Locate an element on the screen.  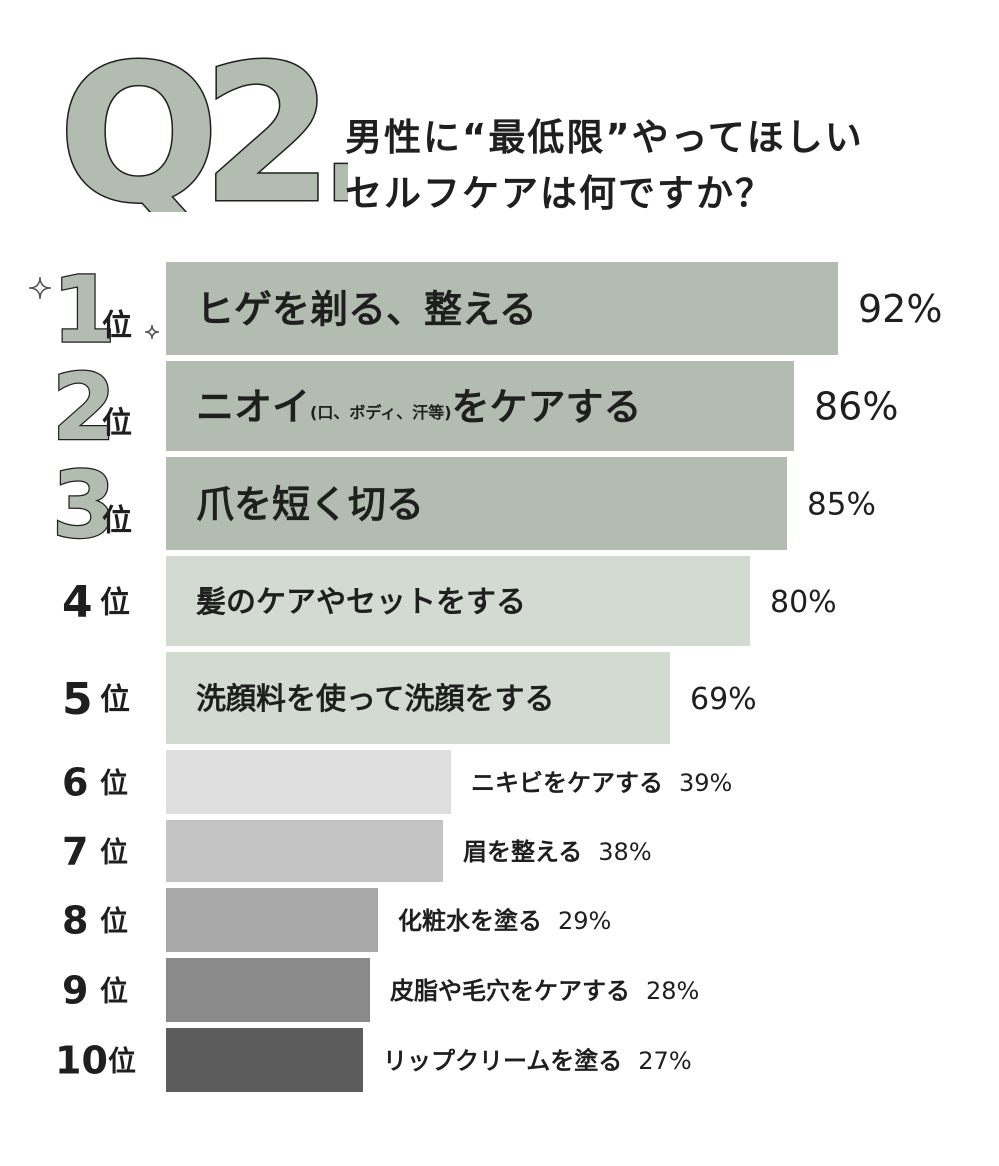
rank-number-6: 6 is located at coordinates (75, 783).